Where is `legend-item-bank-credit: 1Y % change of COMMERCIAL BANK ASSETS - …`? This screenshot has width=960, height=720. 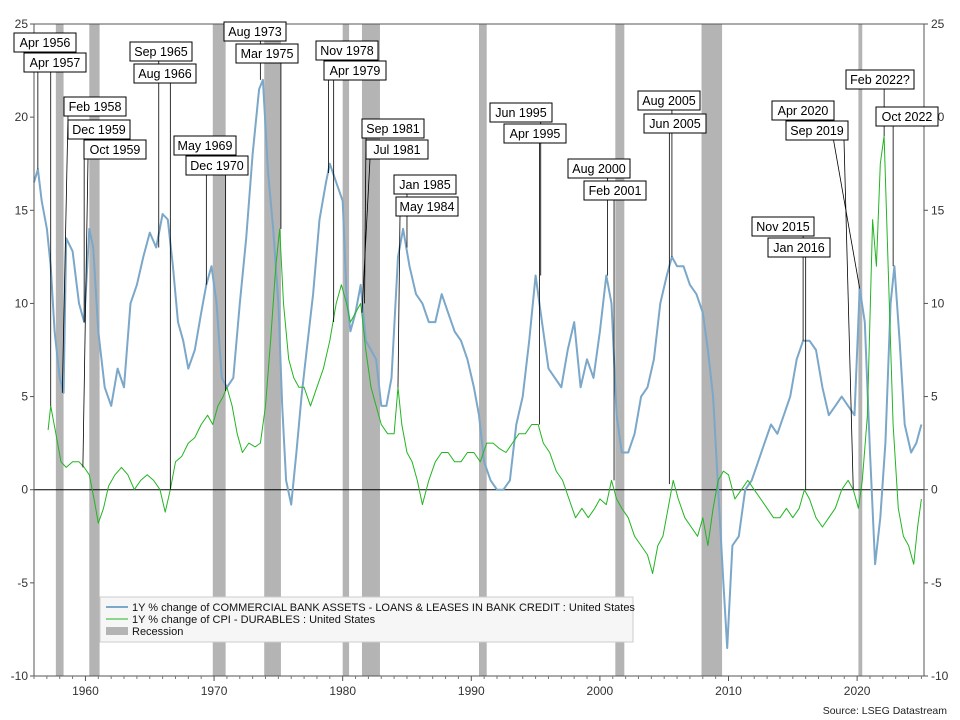 legend-item-bank-credit: 1Y % change of COMMERCIAL BANK ASSETS - … is located at coordinates (370, 608).